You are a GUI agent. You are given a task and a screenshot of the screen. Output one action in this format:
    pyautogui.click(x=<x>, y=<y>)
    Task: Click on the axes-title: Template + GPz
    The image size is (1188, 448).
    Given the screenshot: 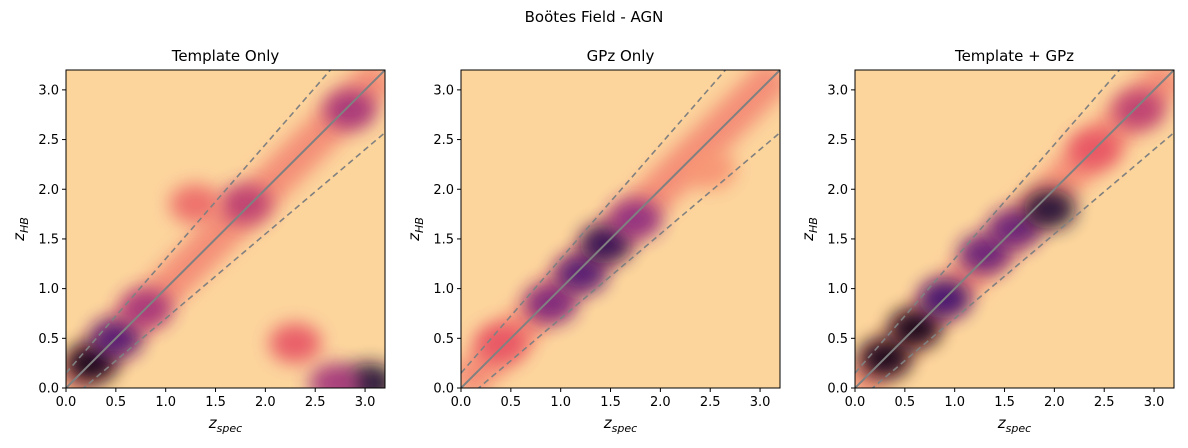 What is the action you would take?
    pyautogui.click(x=1014, y=56)
    